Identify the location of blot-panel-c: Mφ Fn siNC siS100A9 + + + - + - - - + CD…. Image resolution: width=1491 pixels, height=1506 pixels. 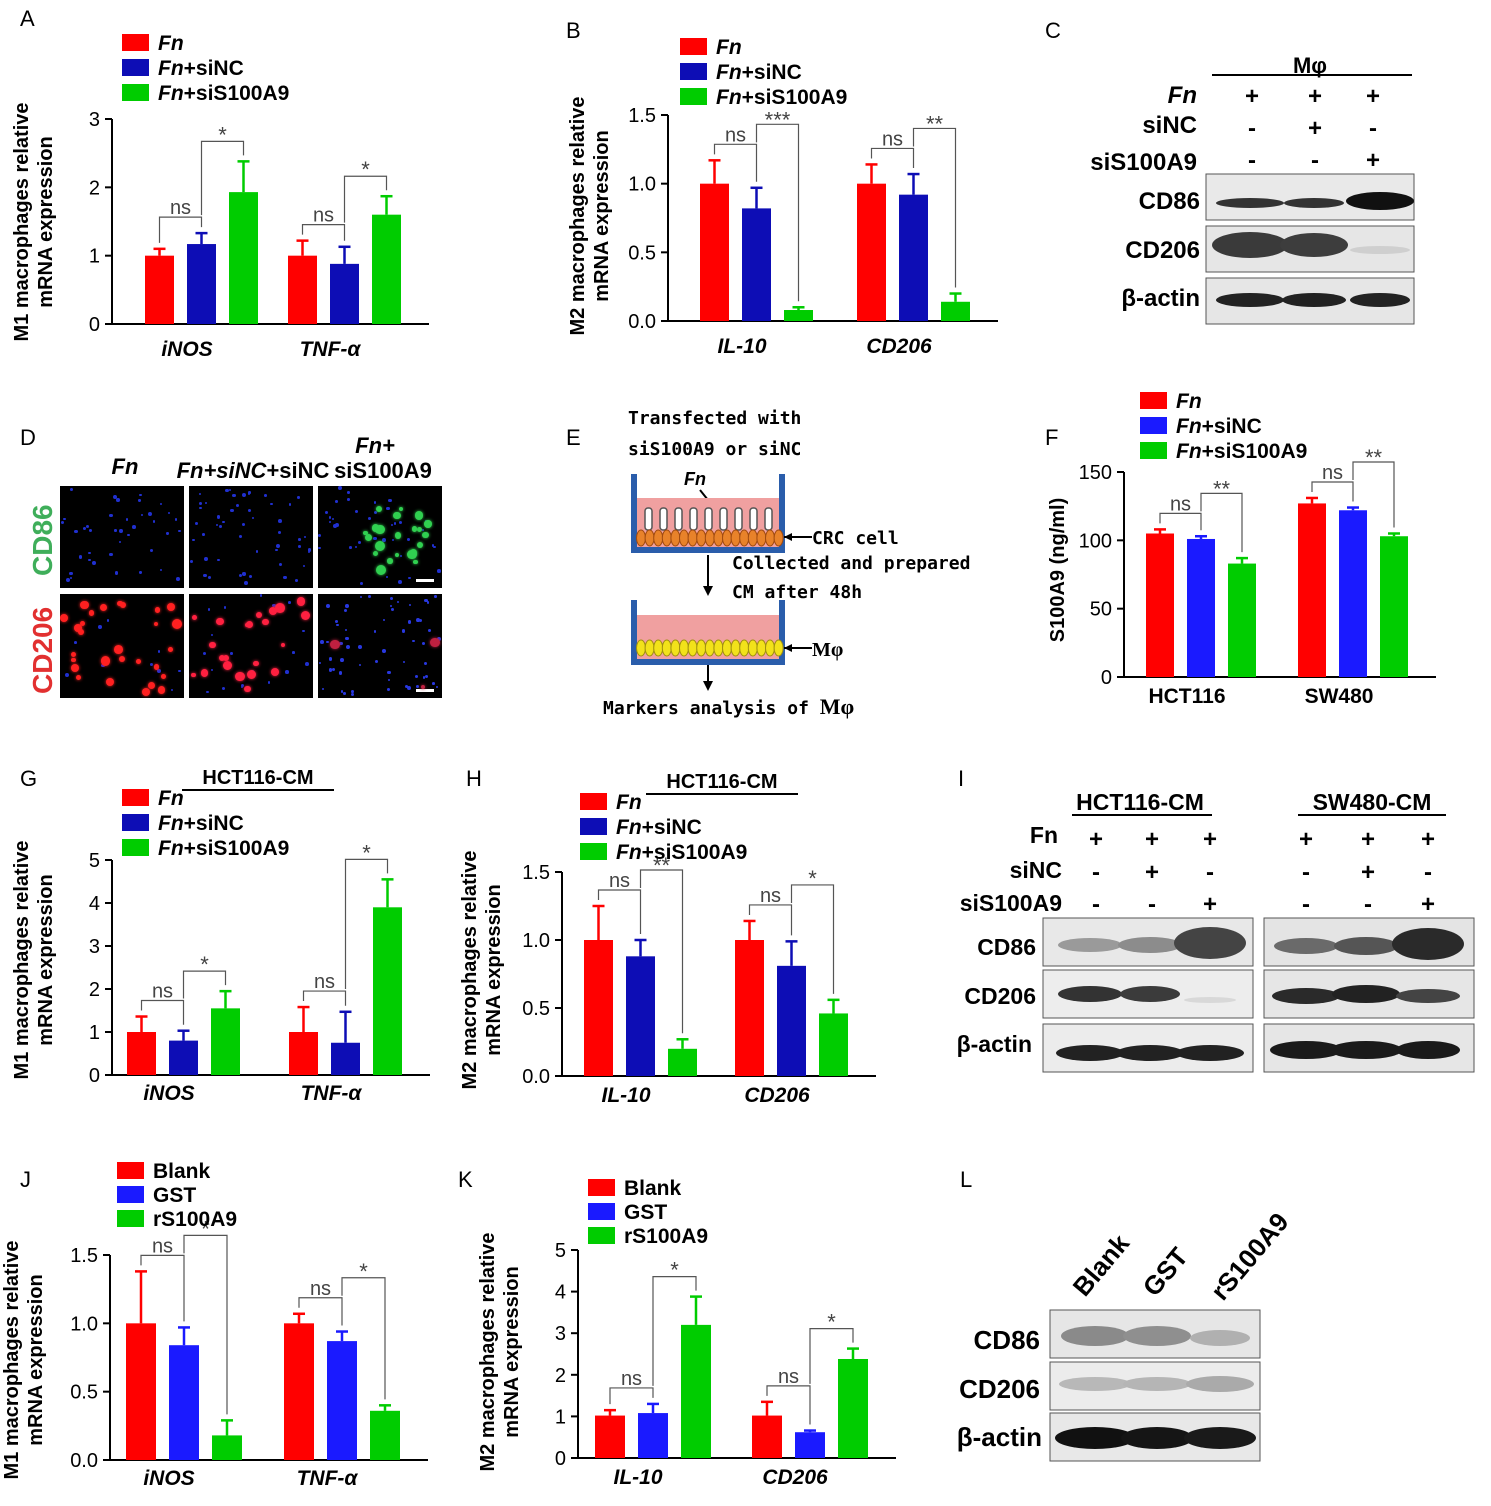
(1251, 182).